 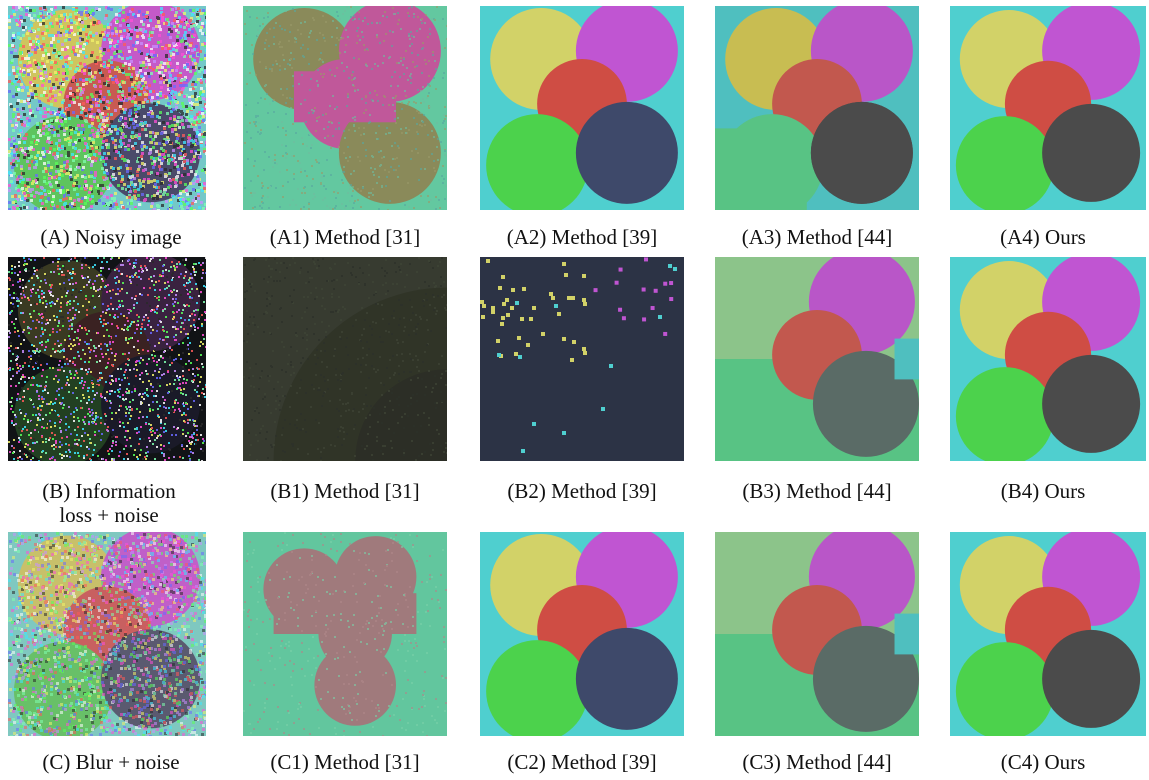 I want to click on panel-c4-ours, so click(x=1048, y=634).